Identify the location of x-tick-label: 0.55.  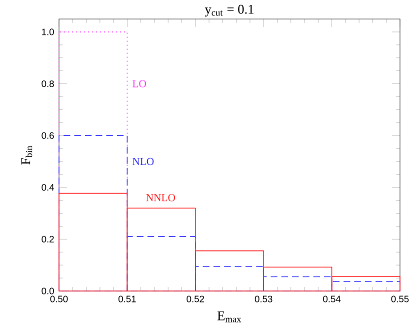
(400, 299).